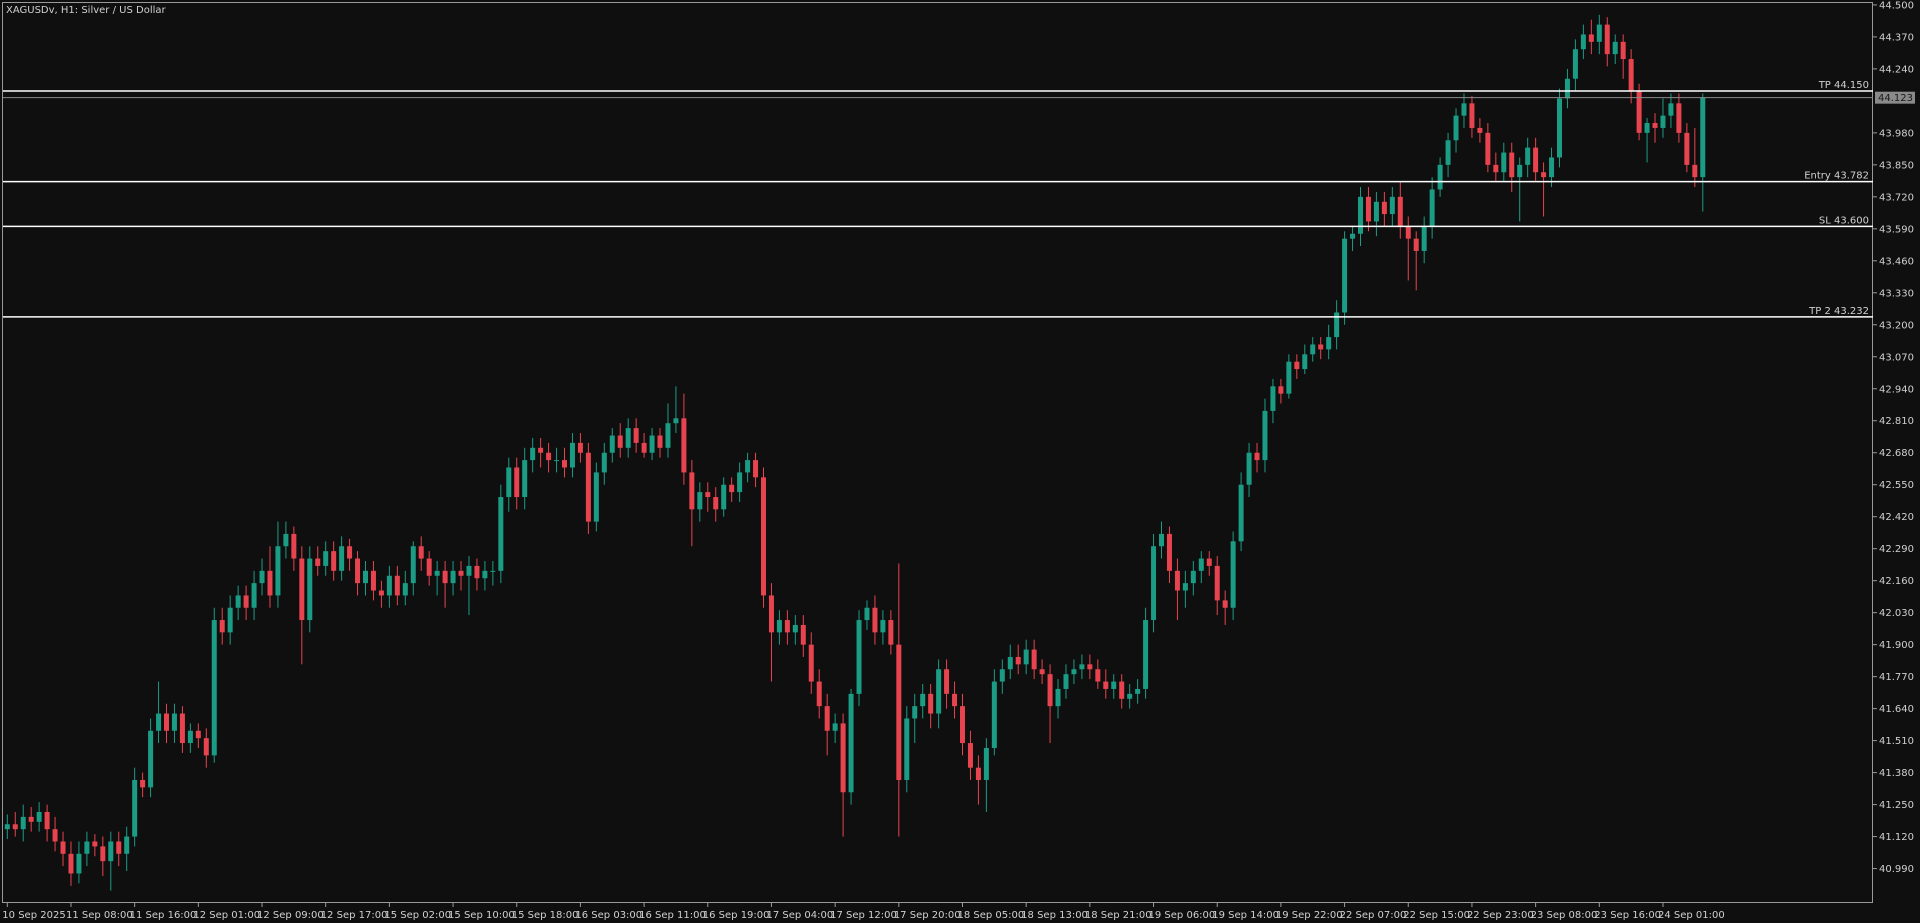 This screenshot has height=923, width=1920. Describe the element at coordinates (1896, 709) in the screenshot. I see `y-tick-label: 41.640` at that location.